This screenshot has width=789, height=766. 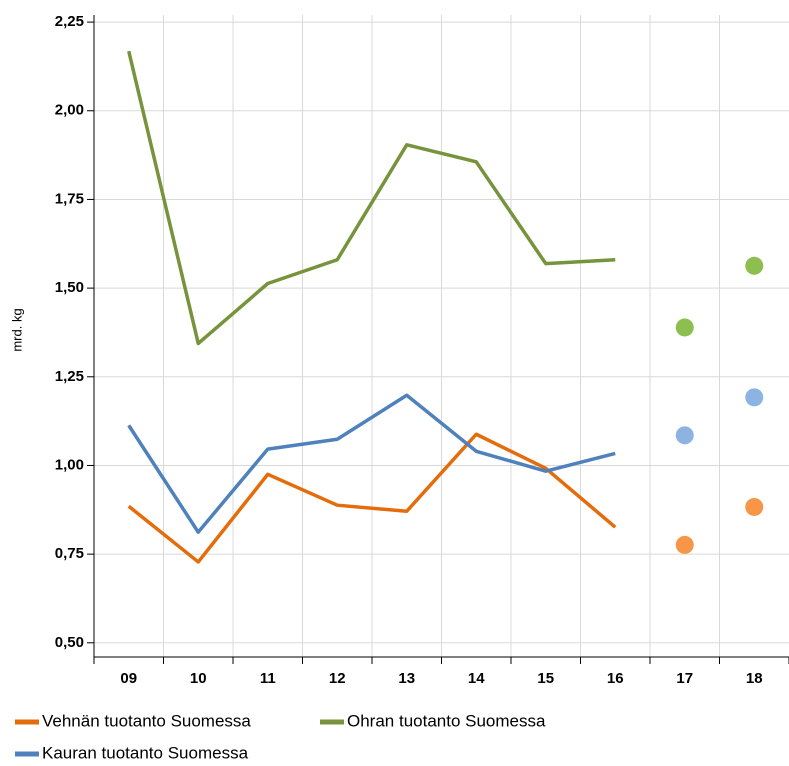 I want to click on x-tick-label: 14, so click(x=476, y=678).